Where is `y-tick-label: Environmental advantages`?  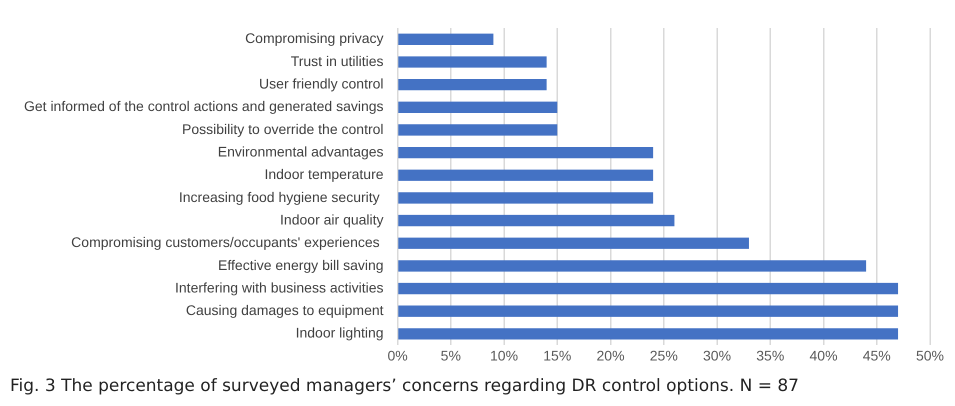 y-tick-label: Environmental advantages is located at coordinates (301, 151).